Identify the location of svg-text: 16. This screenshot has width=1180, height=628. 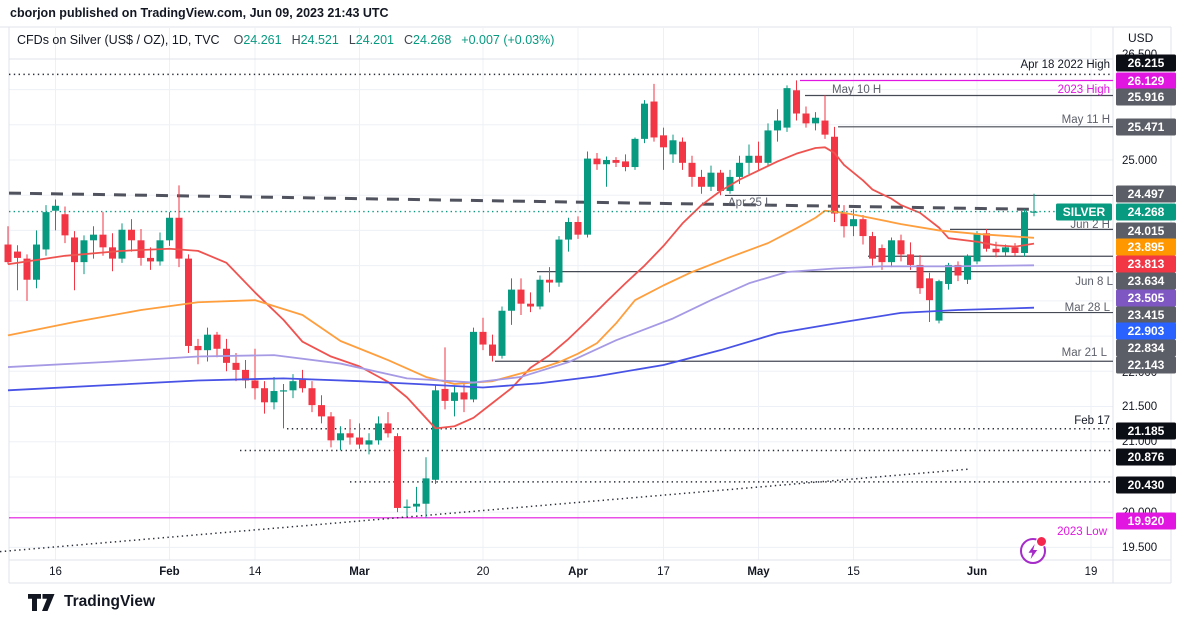
(55, 572).